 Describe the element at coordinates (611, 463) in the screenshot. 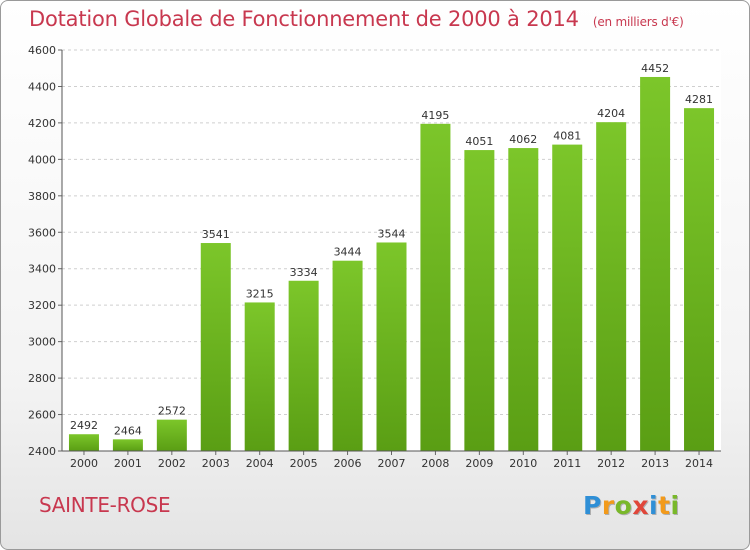

I see `x-tick-label: 2012` at that location.